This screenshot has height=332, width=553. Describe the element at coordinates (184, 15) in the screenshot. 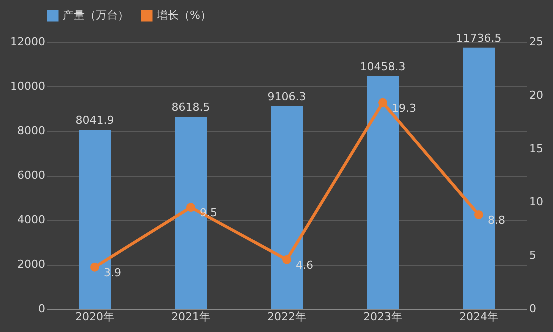

I see `legend-label: 增长（%）` at that location.